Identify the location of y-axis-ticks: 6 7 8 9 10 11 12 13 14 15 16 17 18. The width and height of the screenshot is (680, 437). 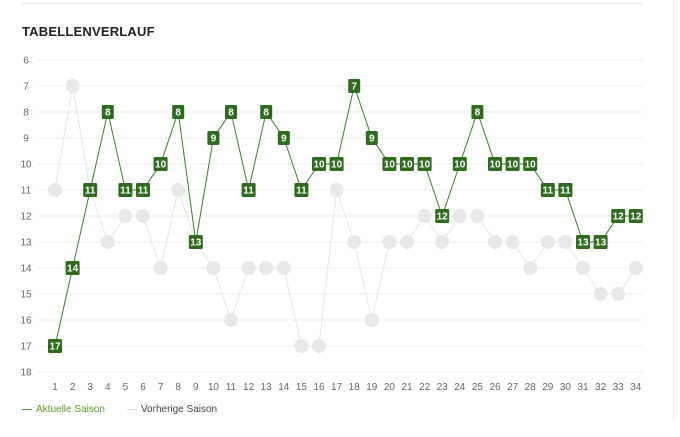
(26, 217).